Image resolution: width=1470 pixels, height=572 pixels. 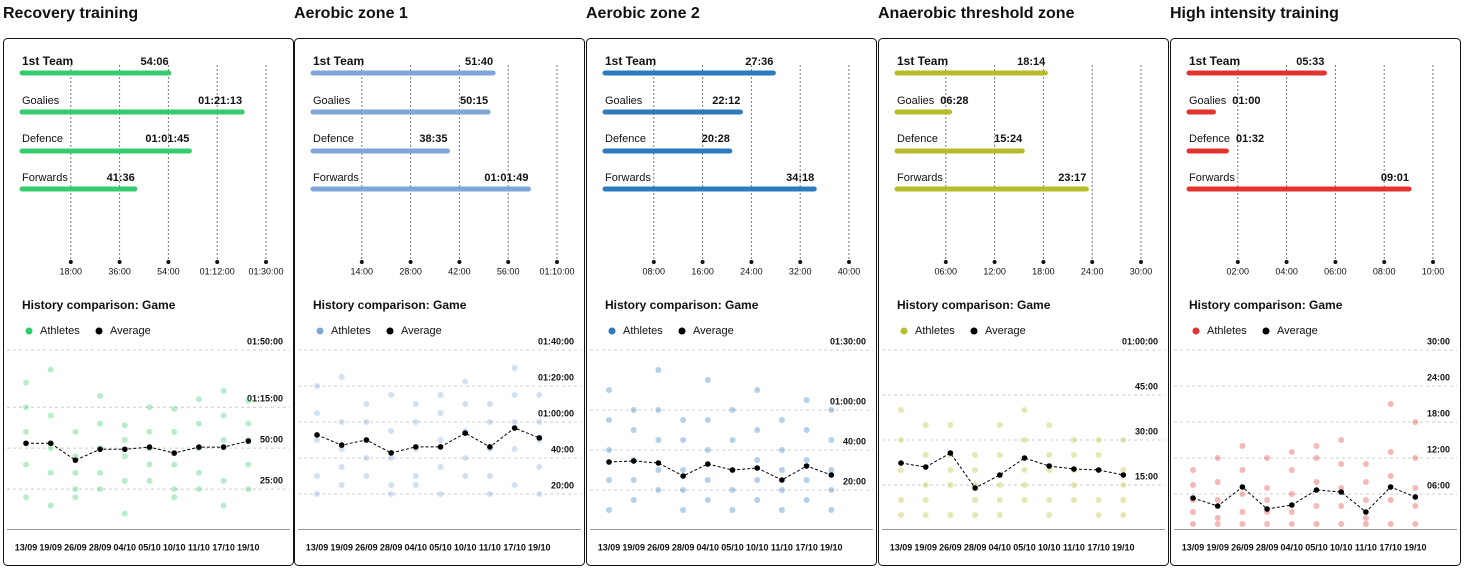 What do you see at coordinates (168, 271) in the screenshot?
I see `x-tick-label: 54:00` at bounding box center [168, 271].